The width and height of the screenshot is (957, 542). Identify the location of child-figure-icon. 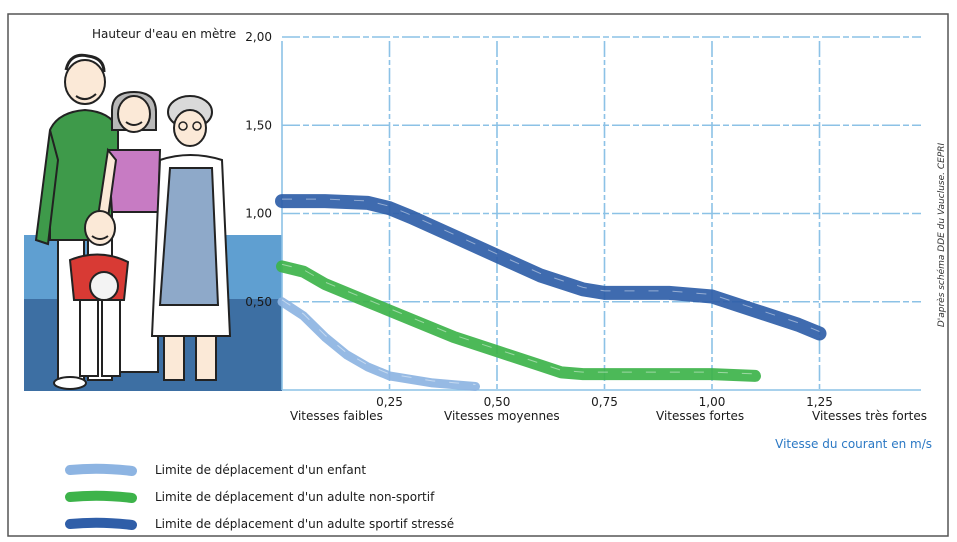
(99, 293).